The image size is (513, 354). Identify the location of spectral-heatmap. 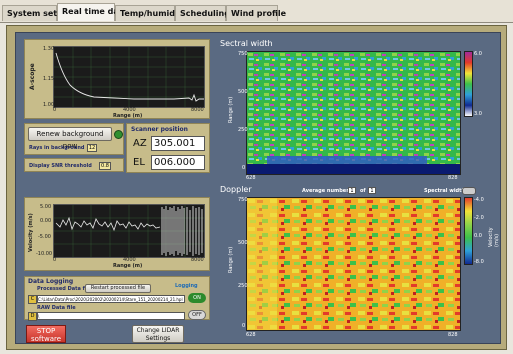
(353, 113).